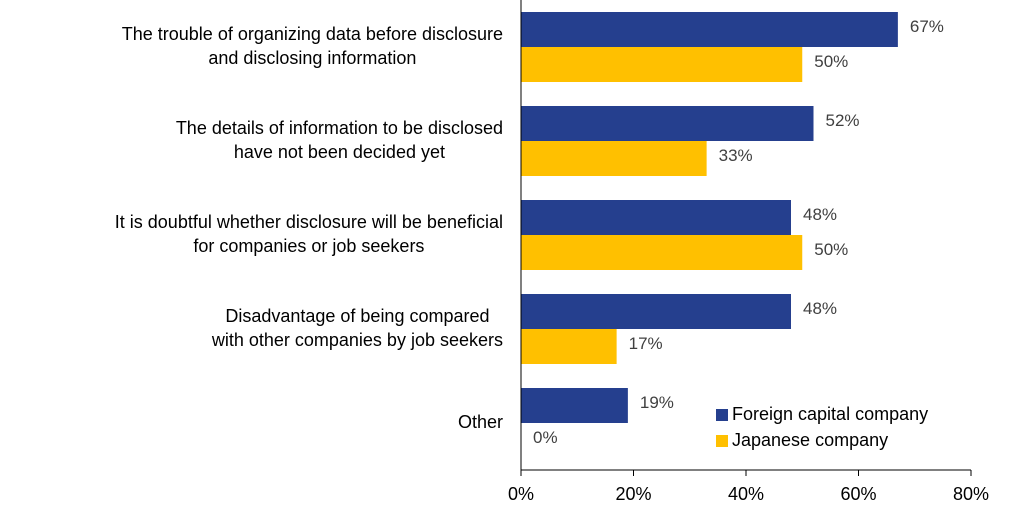  I want to click on category-label-line: have not been decided yet, so click(339, 152).